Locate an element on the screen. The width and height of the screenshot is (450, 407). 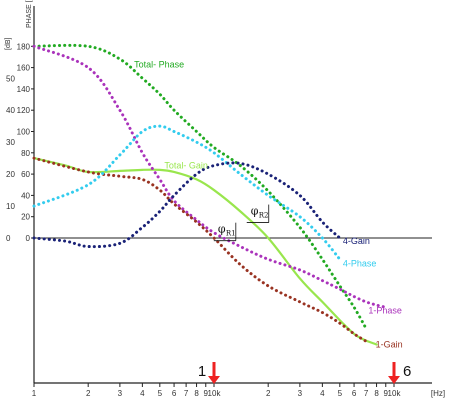
phase-tick-label: 80 is located at coordinates (25, 153).